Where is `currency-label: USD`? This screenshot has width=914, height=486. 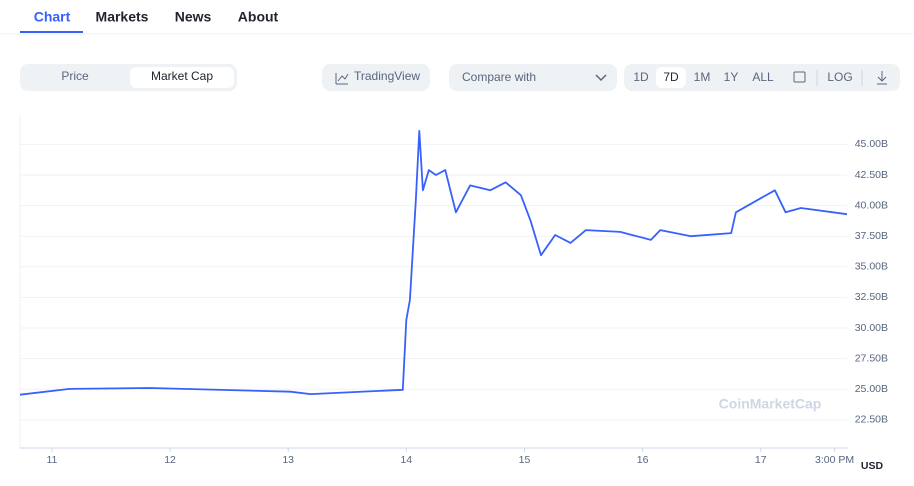
currency-label: USD is located at coordinates (872, 466).